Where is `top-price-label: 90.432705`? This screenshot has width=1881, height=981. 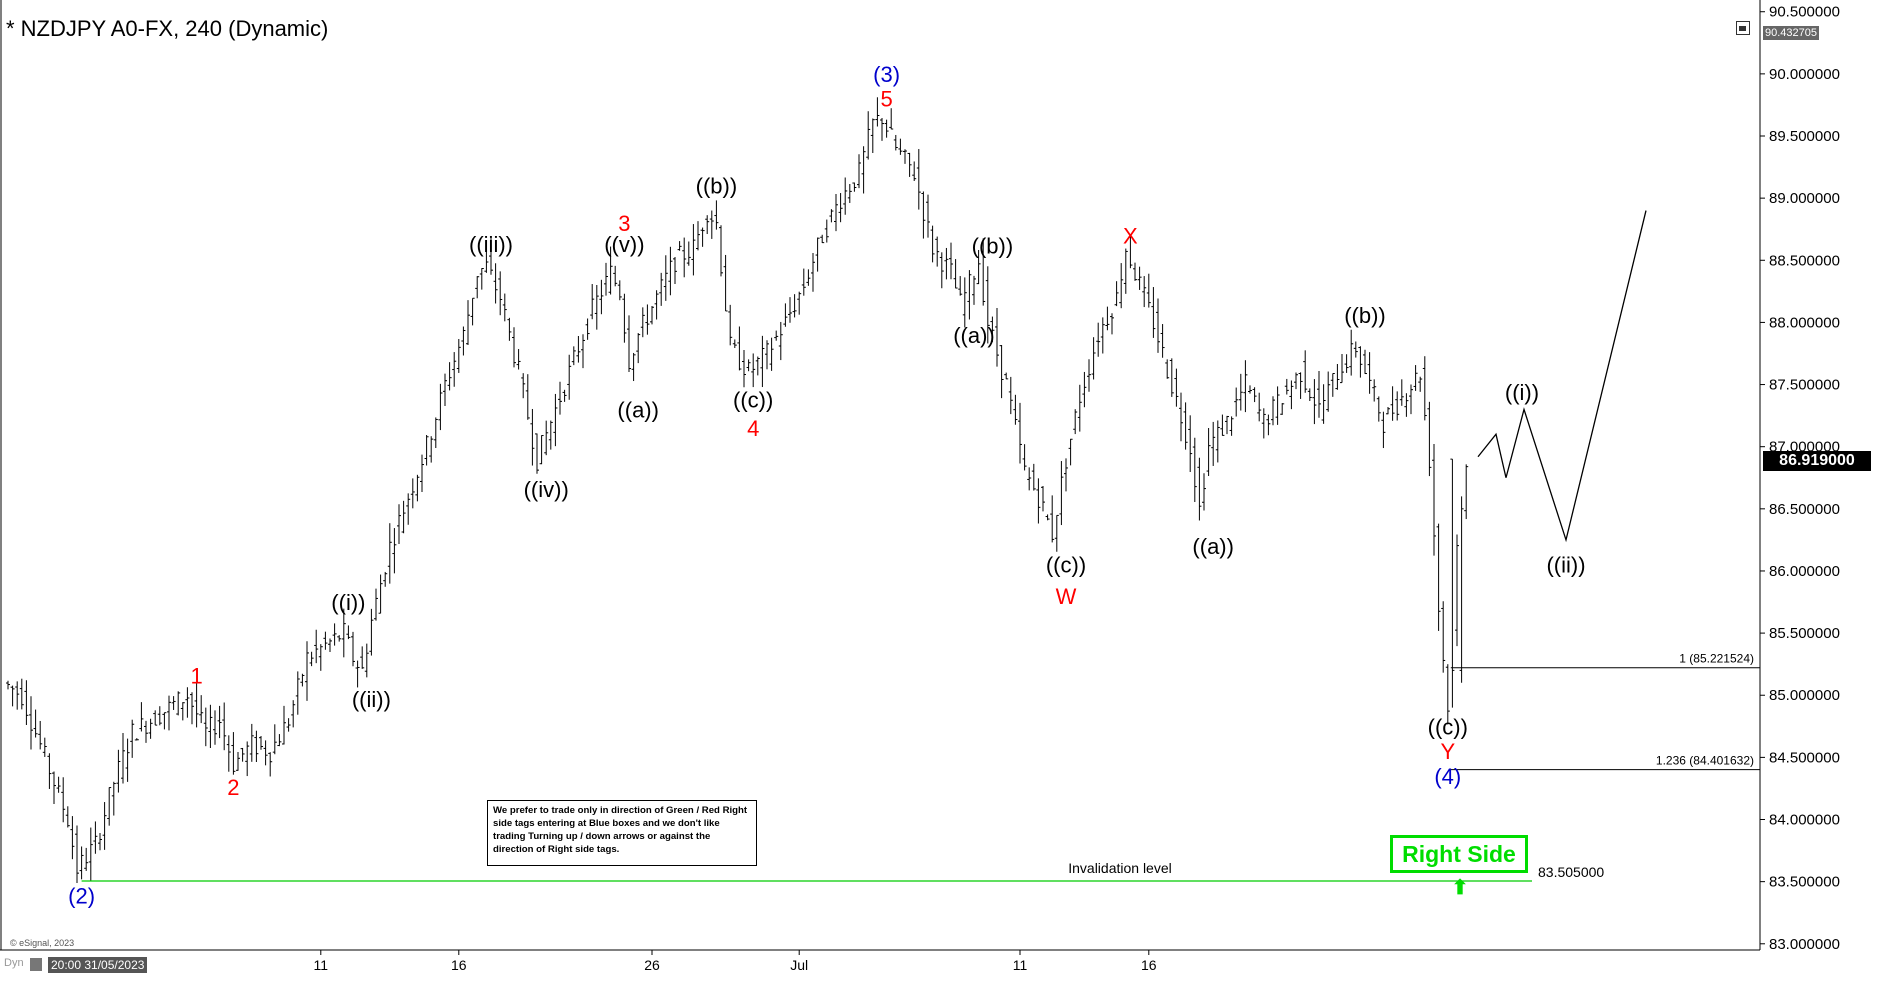
top-price-label: 90.432705 is located at coordinates (1791, 33).